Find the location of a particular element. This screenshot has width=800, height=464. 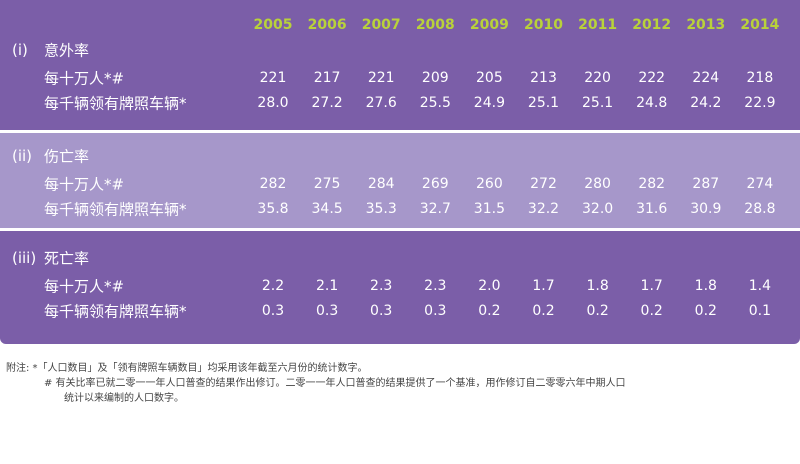

cell-value: 222 is located at coordinates (652, 78).